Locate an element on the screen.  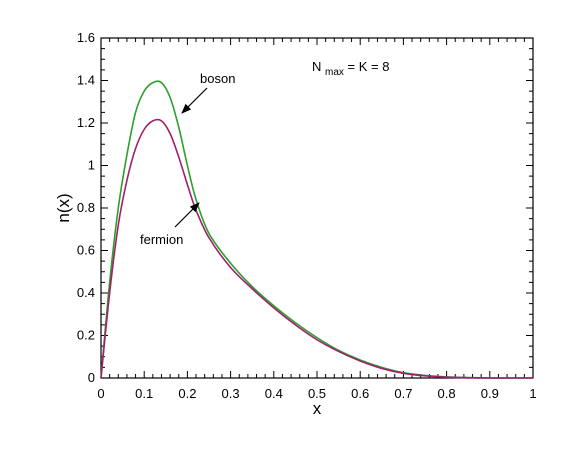
y-tick-label: 0.8 is located at coordinates (86, 207).